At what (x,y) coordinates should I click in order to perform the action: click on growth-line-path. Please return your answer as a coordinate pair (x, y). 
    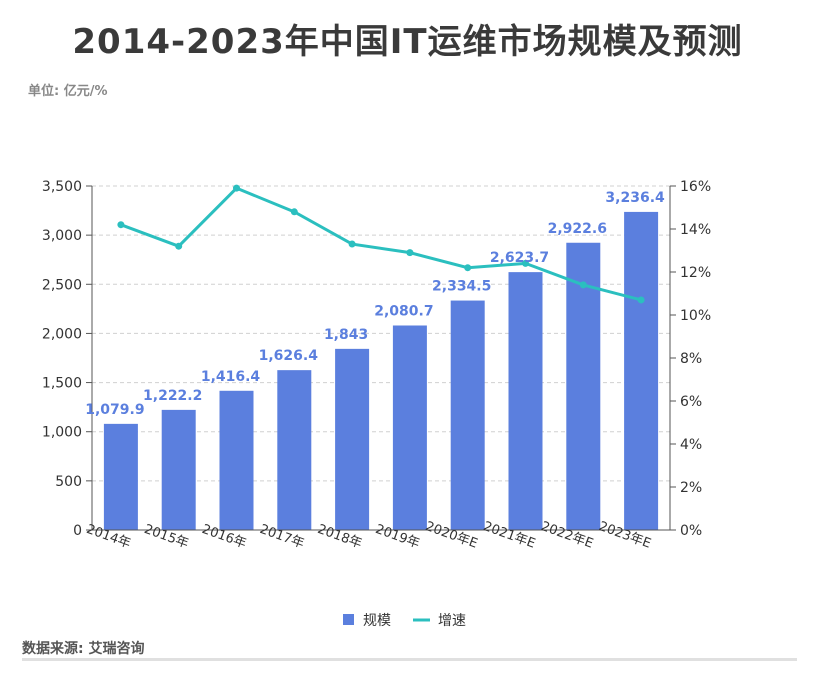
    Looking at the image, I should click on (381, 244).